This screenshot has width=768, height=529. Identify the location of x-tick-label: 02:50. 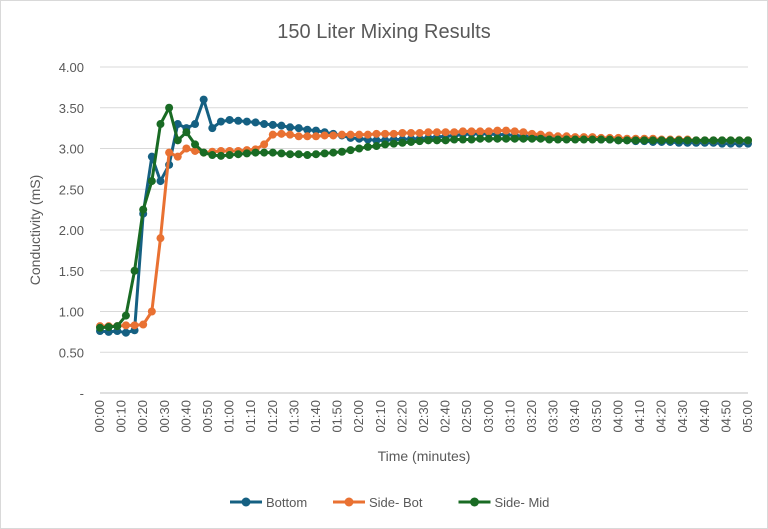
(466, 416).